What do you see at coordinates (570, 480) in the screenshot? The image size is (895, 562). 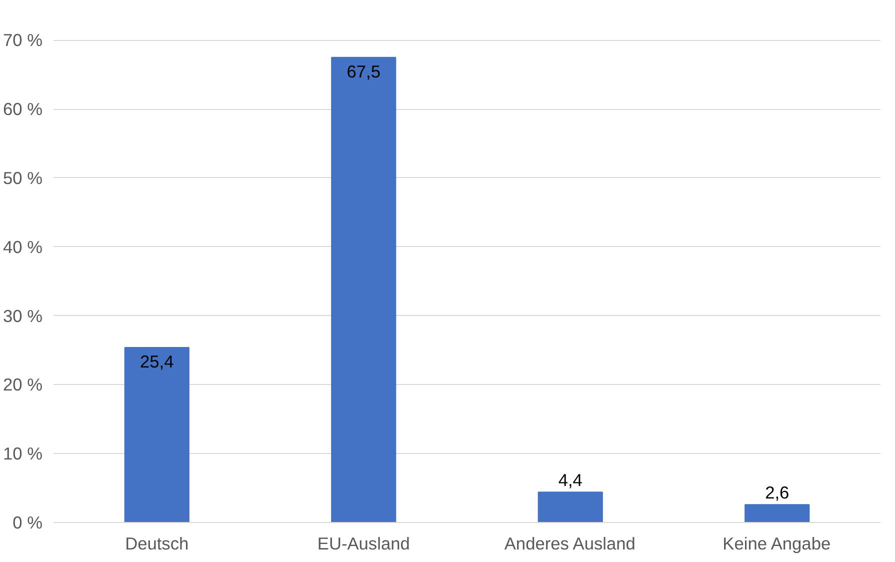 I see `data-label: 4,4` at bounding box center [570, 480].